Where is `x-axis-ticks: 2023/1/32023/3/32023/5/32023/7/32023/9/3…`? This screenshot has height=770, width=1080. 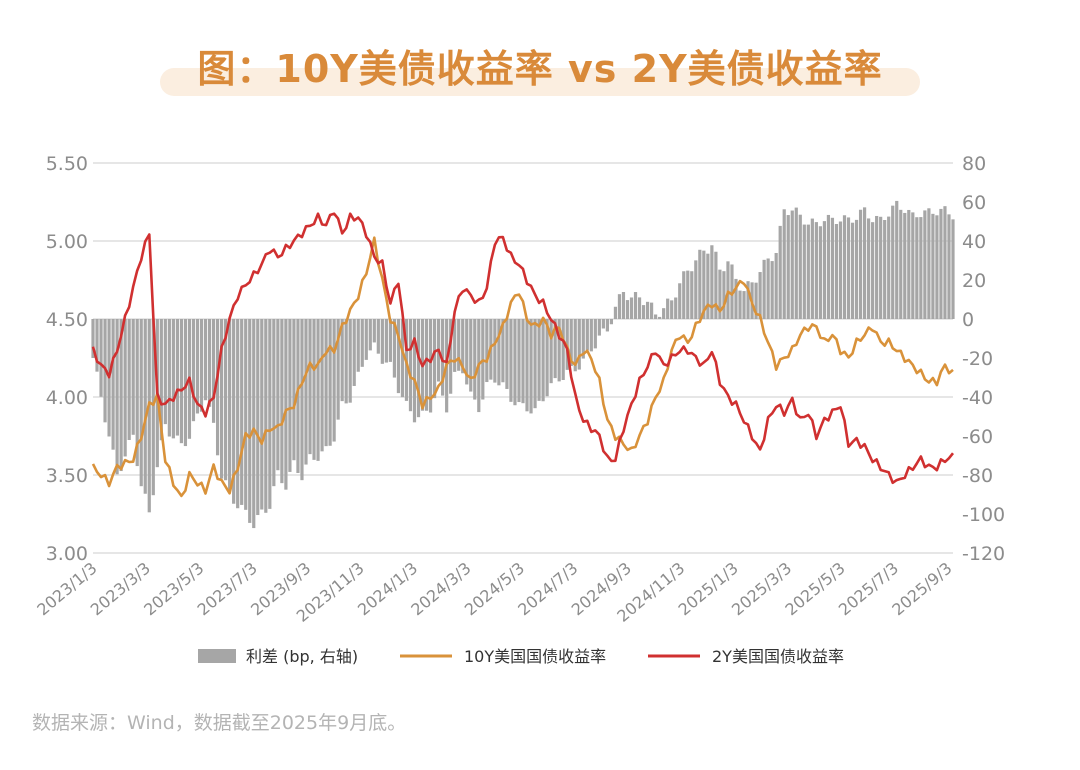 x-axis-ticks: 2023/1/32023/3/32023/5/32023/7/32023/9/3… is located at coordinates (494, 592).